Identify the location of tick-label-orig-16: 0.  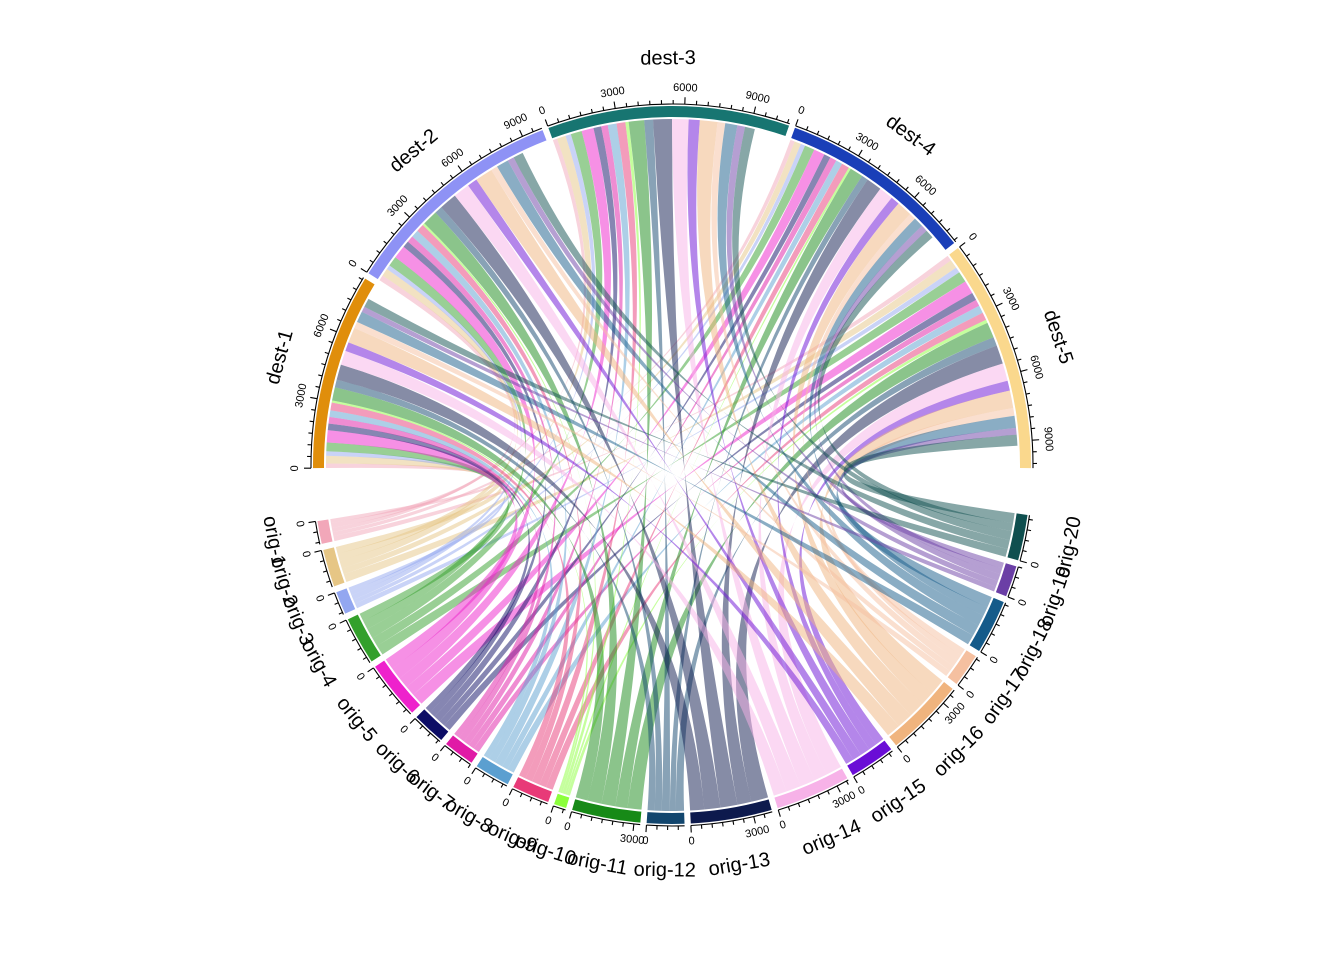
(907, 759).